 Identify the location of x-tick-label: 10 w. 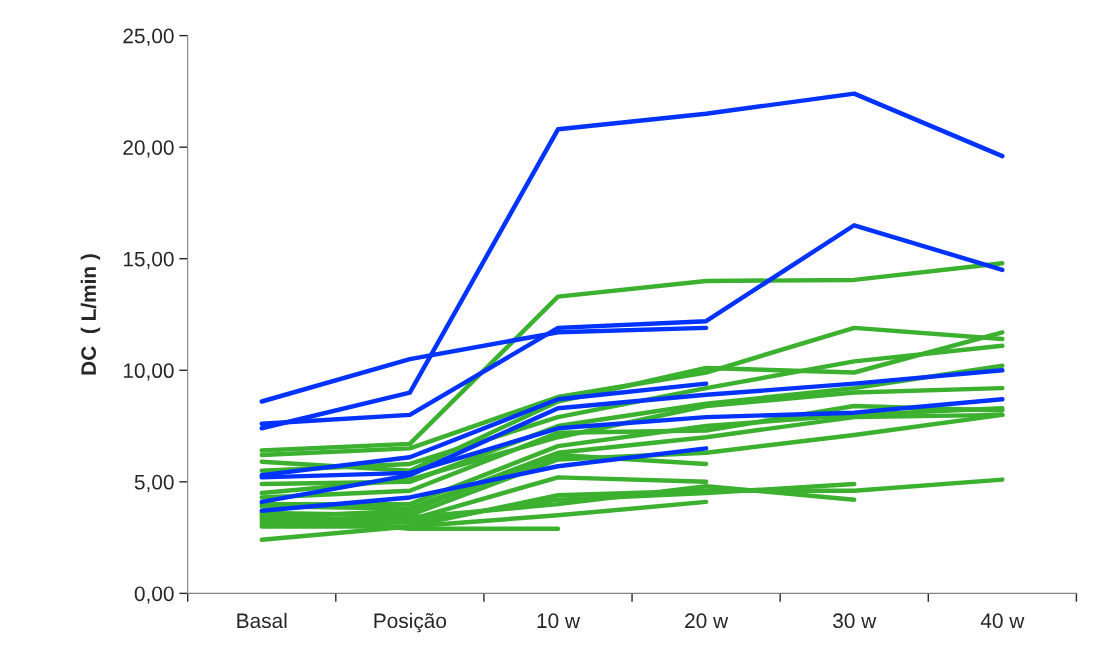
(559, 621).